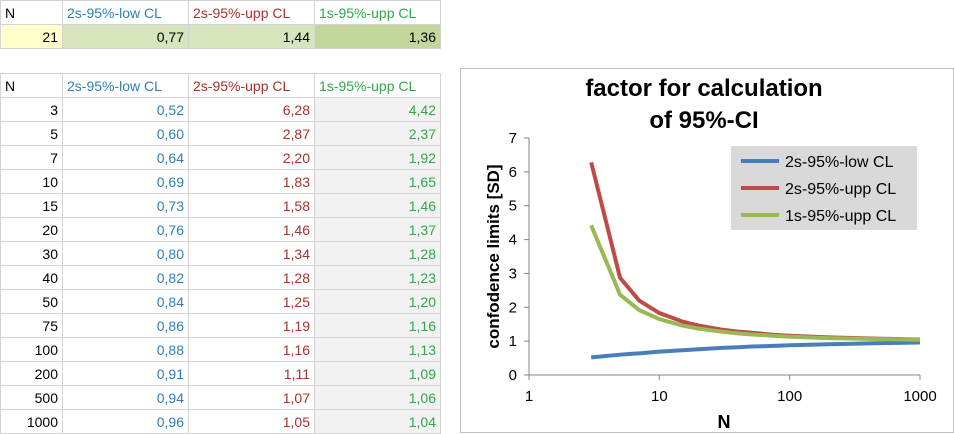 The image size is (954, 434). I want to click on cell: 1000, so click(31, 421).